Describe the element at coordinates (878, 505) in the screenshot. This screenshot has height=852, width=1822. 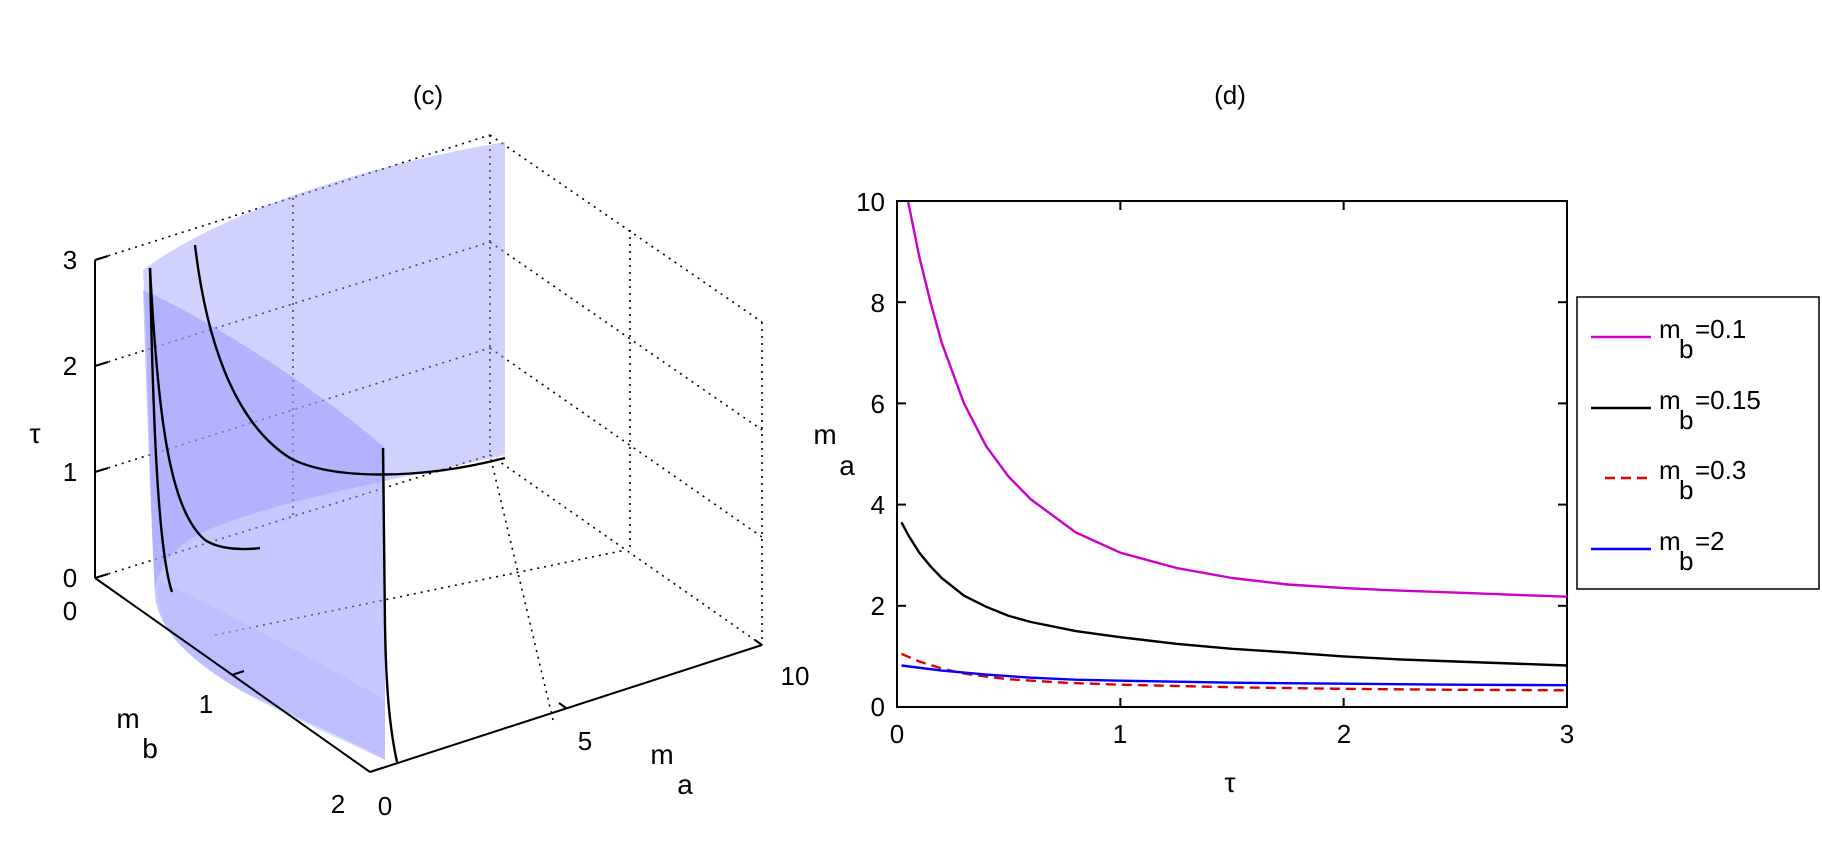
I see `y-tick-4: 4` at that location.